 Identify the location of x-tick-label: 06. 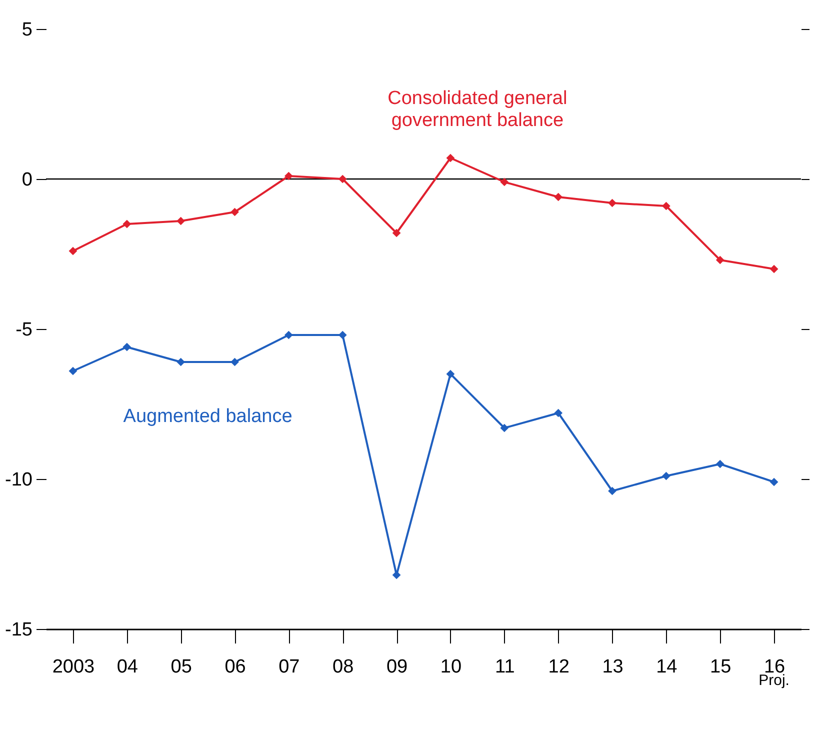
(235, 667).